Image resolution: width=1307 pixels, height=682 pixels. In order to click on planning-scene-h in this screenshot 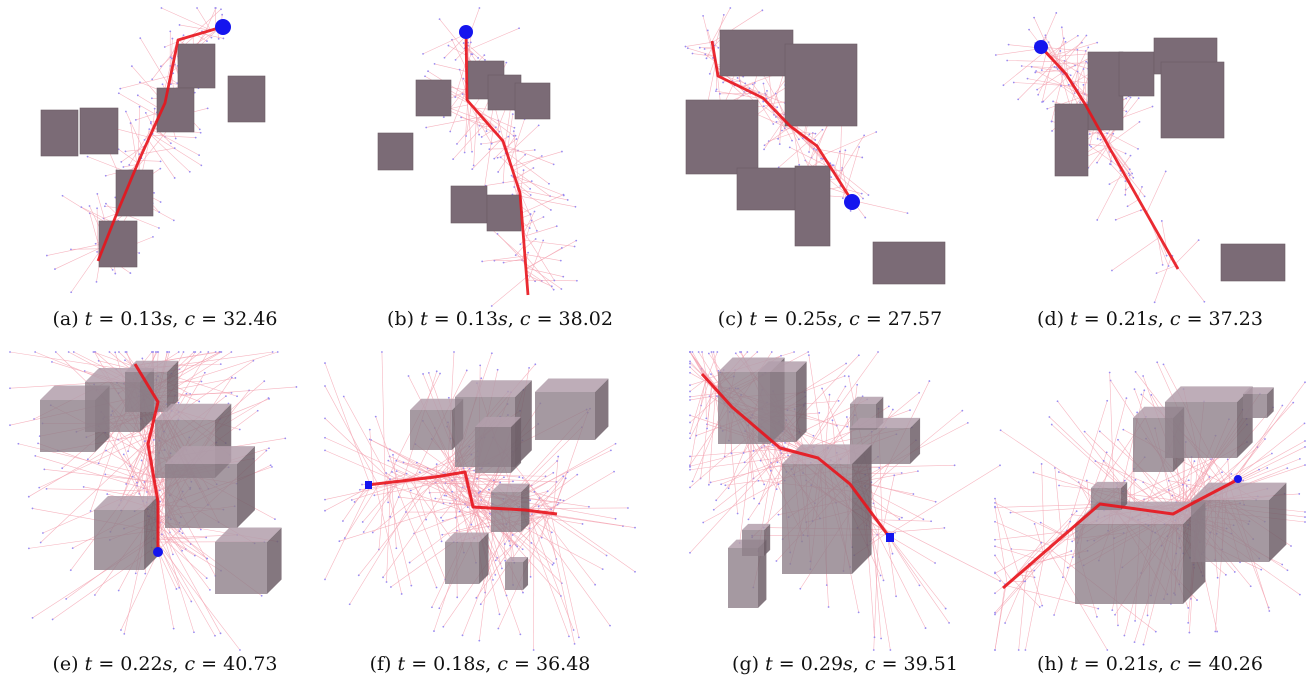, I will do `click(1150, 506)`.